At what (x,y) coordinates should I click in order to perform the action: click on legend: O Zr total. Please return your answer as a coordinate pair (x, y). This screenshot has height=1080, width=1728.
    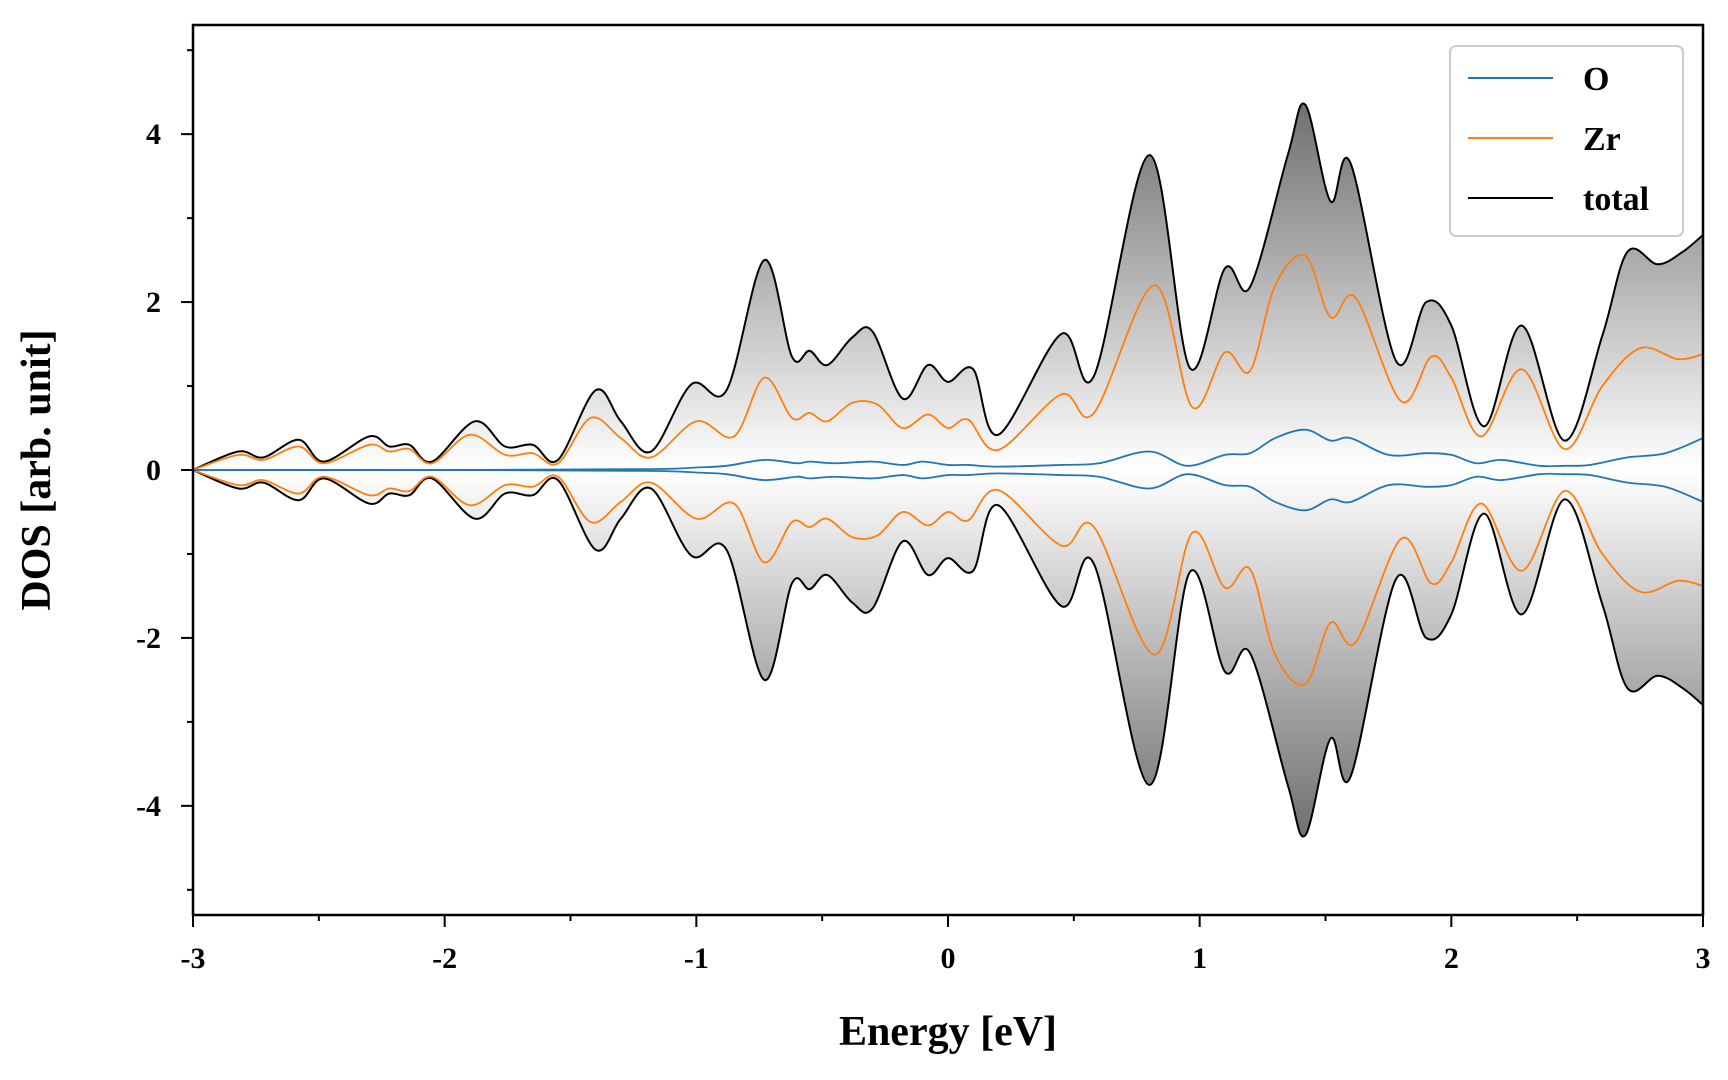
    Looking at the image, I should click on (1566, 141).